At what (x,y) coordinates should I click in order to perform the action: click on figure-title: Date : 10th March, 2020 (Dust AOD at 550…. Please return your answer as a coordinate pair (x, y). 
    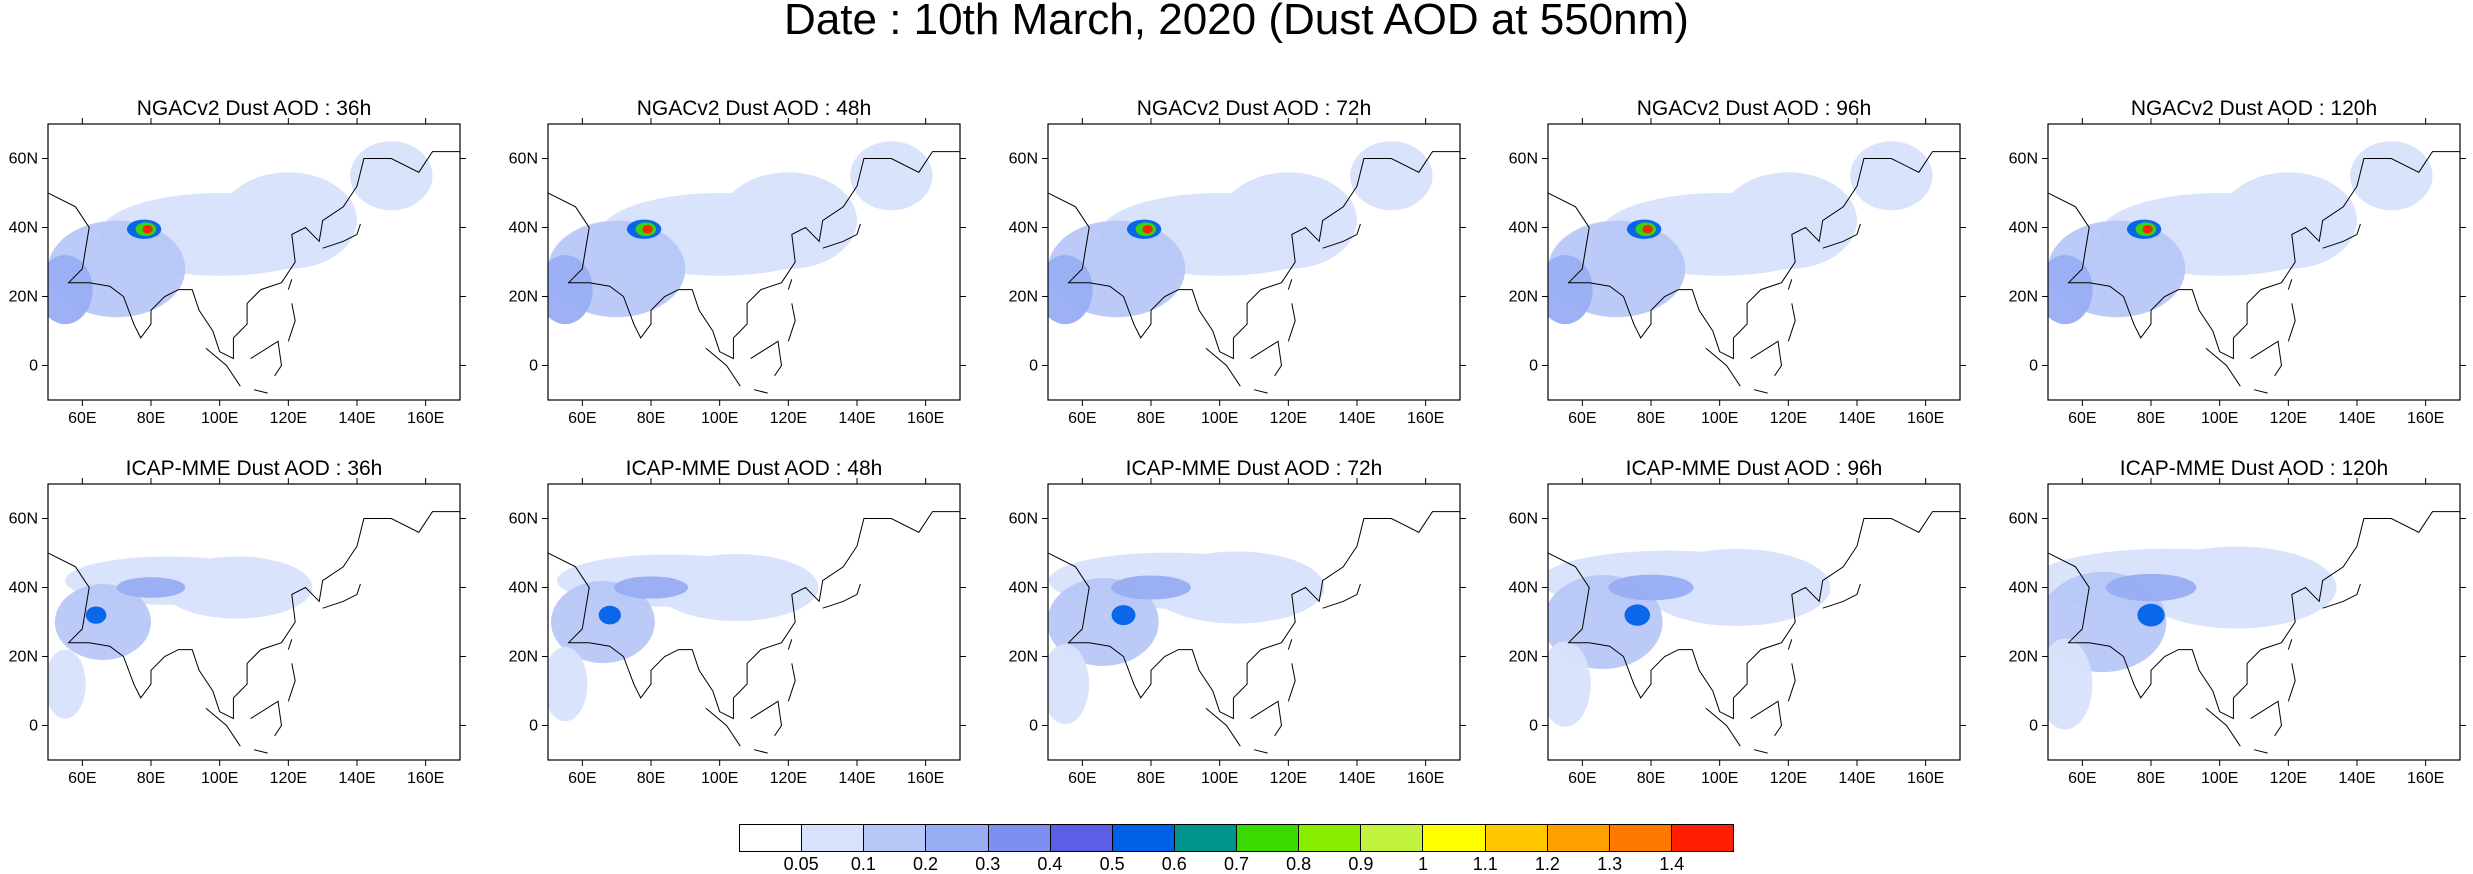
    Looking at the image, I should click on (1236, 22).